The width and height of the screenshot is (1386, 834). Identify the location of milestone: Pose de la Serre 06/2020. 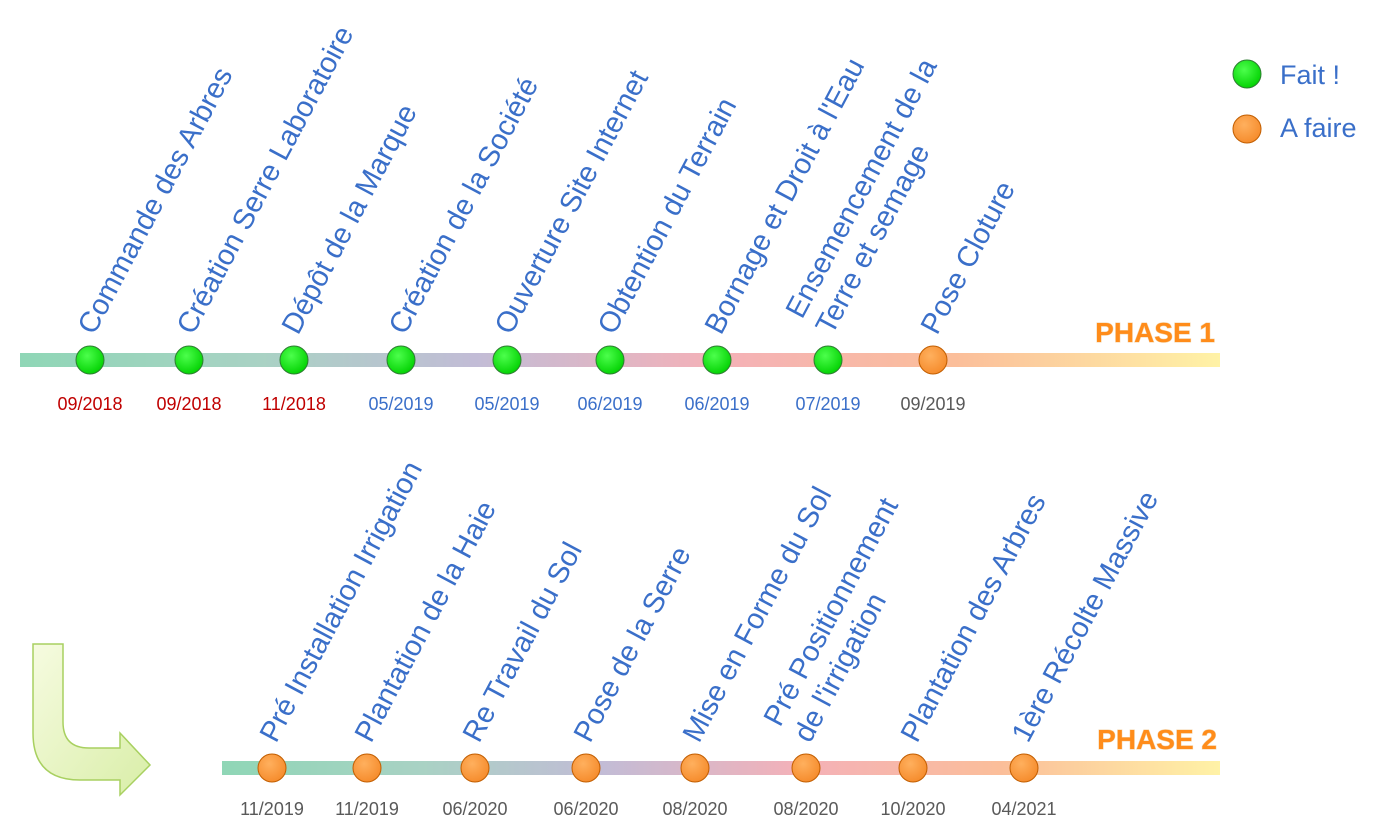
(625, 680).